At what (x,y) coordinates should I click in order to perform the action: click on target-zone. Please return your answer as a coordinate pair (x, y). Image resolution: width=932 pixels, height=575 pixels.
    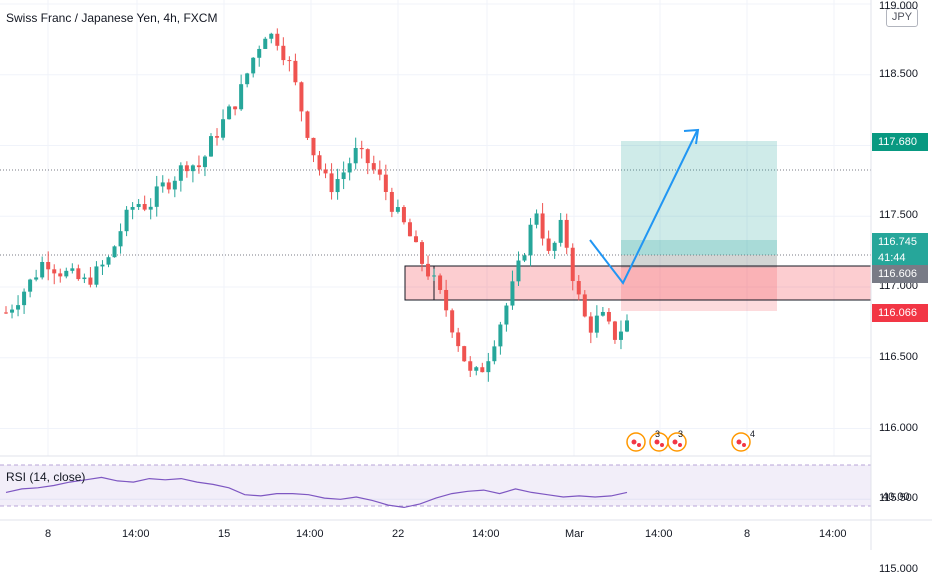
    Looking at the image, I should click on (699, 204).